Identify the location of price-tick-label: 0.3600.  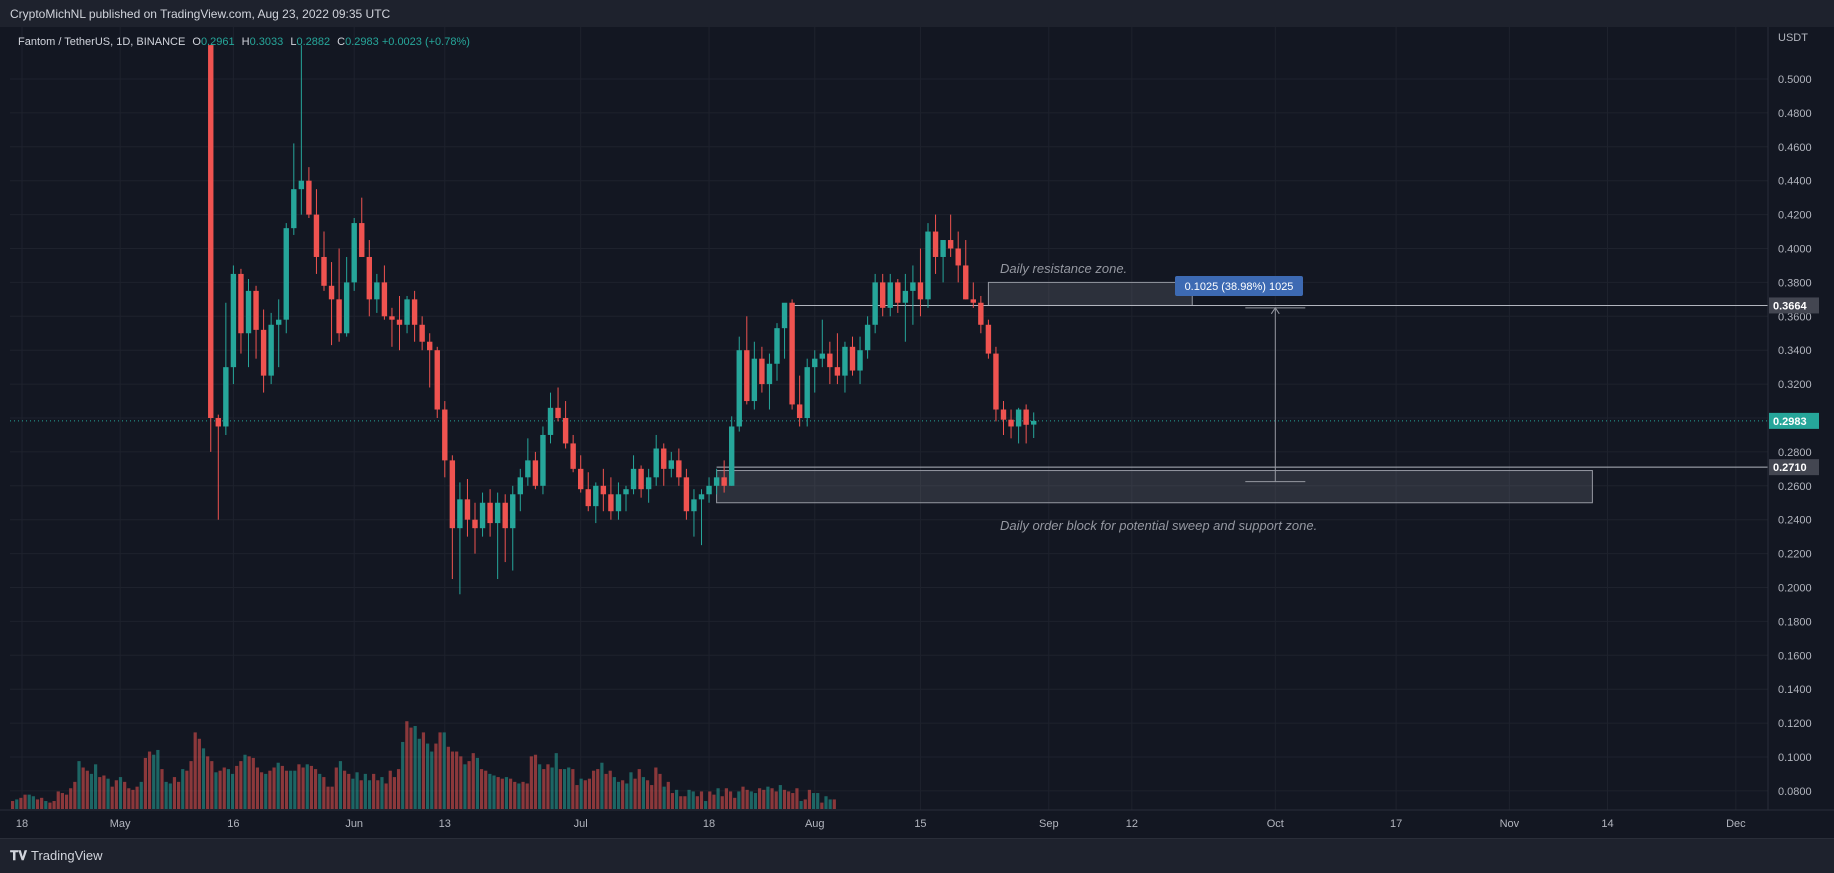
(1795, 317).